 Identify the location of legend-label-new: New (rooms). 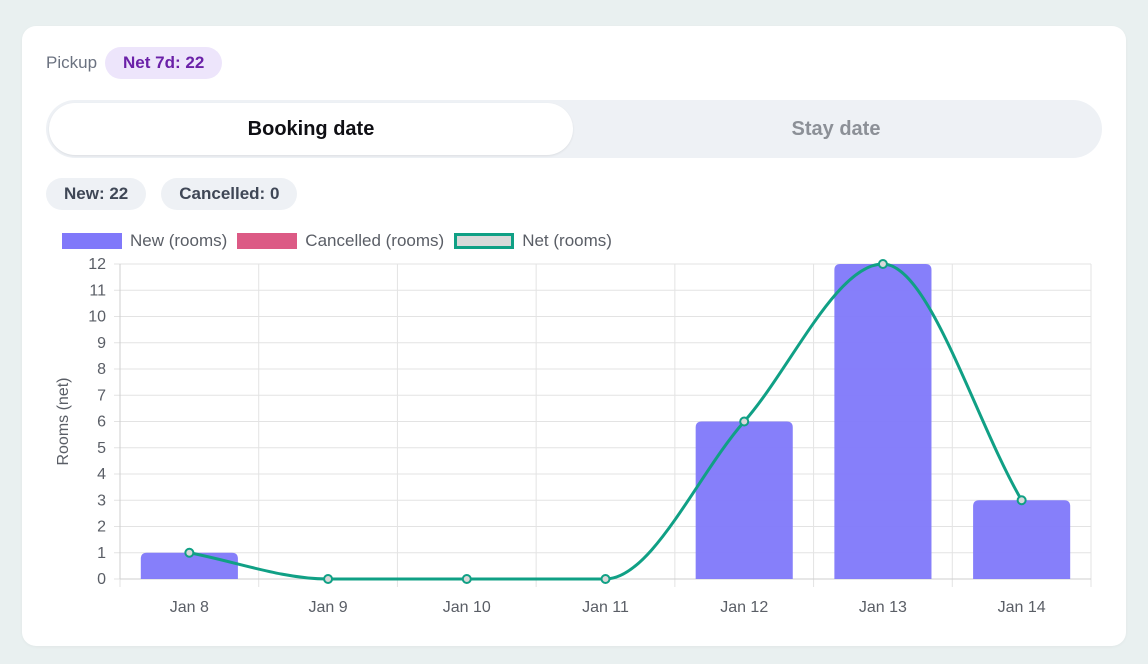
(179, 240).